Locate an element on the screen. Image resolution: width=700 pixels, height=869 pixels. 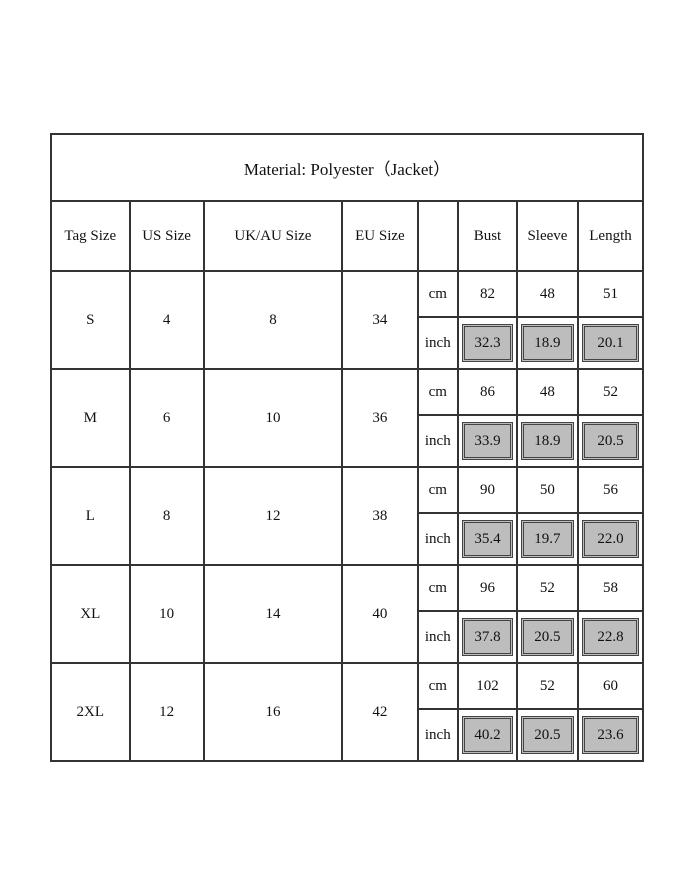
inch-cell: 19.7 is located at coordinates (547, 539).